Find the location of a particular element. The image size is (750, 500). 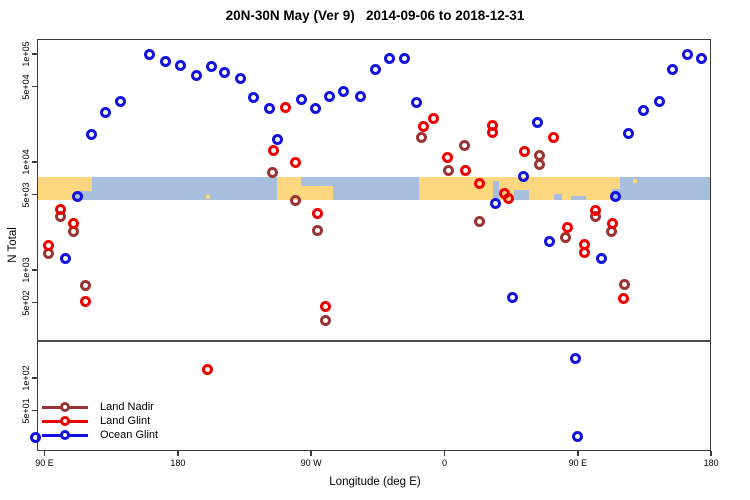

map-band is located at coordinates (374, 188).